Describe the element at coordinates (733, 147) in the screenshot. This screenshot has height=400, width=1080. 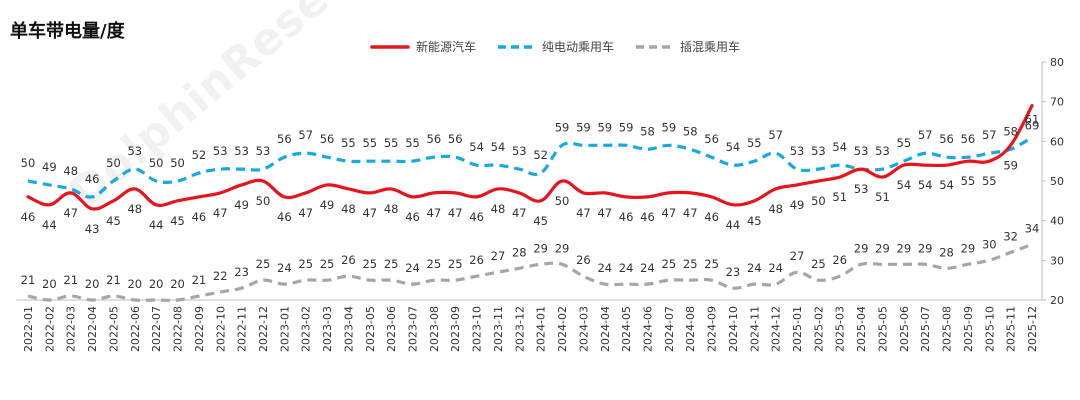
I see `data-label-bev: 54` at that location.